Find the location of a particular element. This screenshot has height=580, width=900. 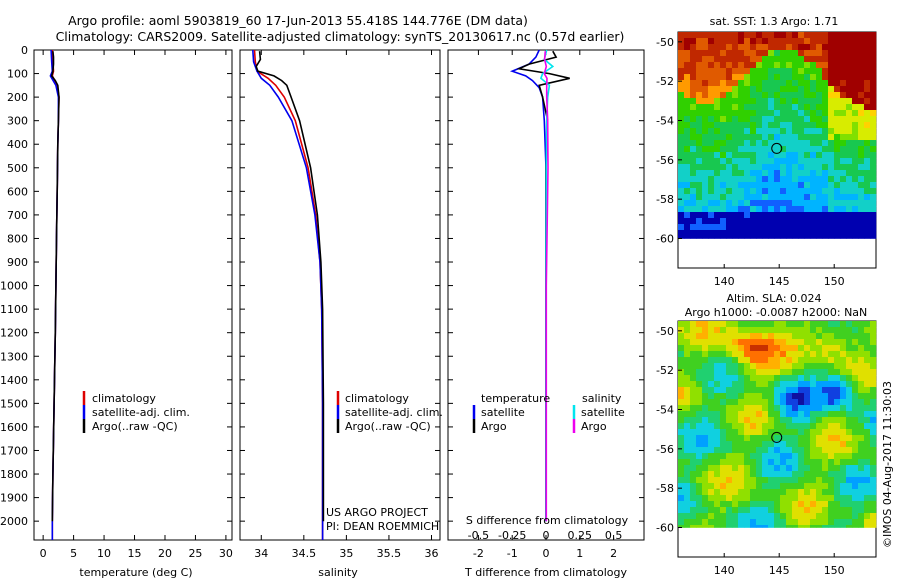

temperature-xlabel: temperature (deg C) is located at coordinates (135, 572).